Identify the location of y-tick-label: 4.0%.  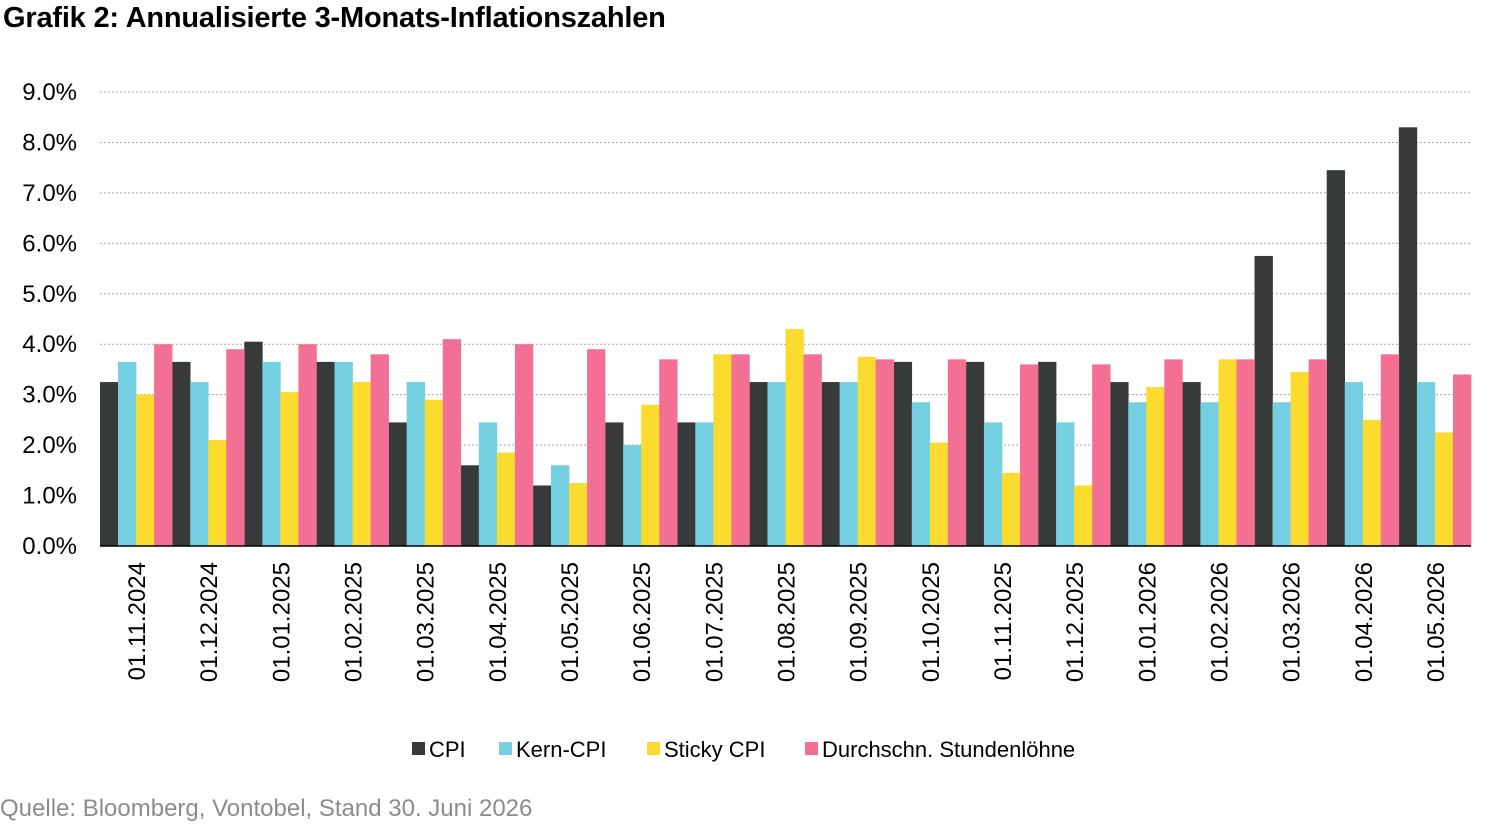
(49, 344).